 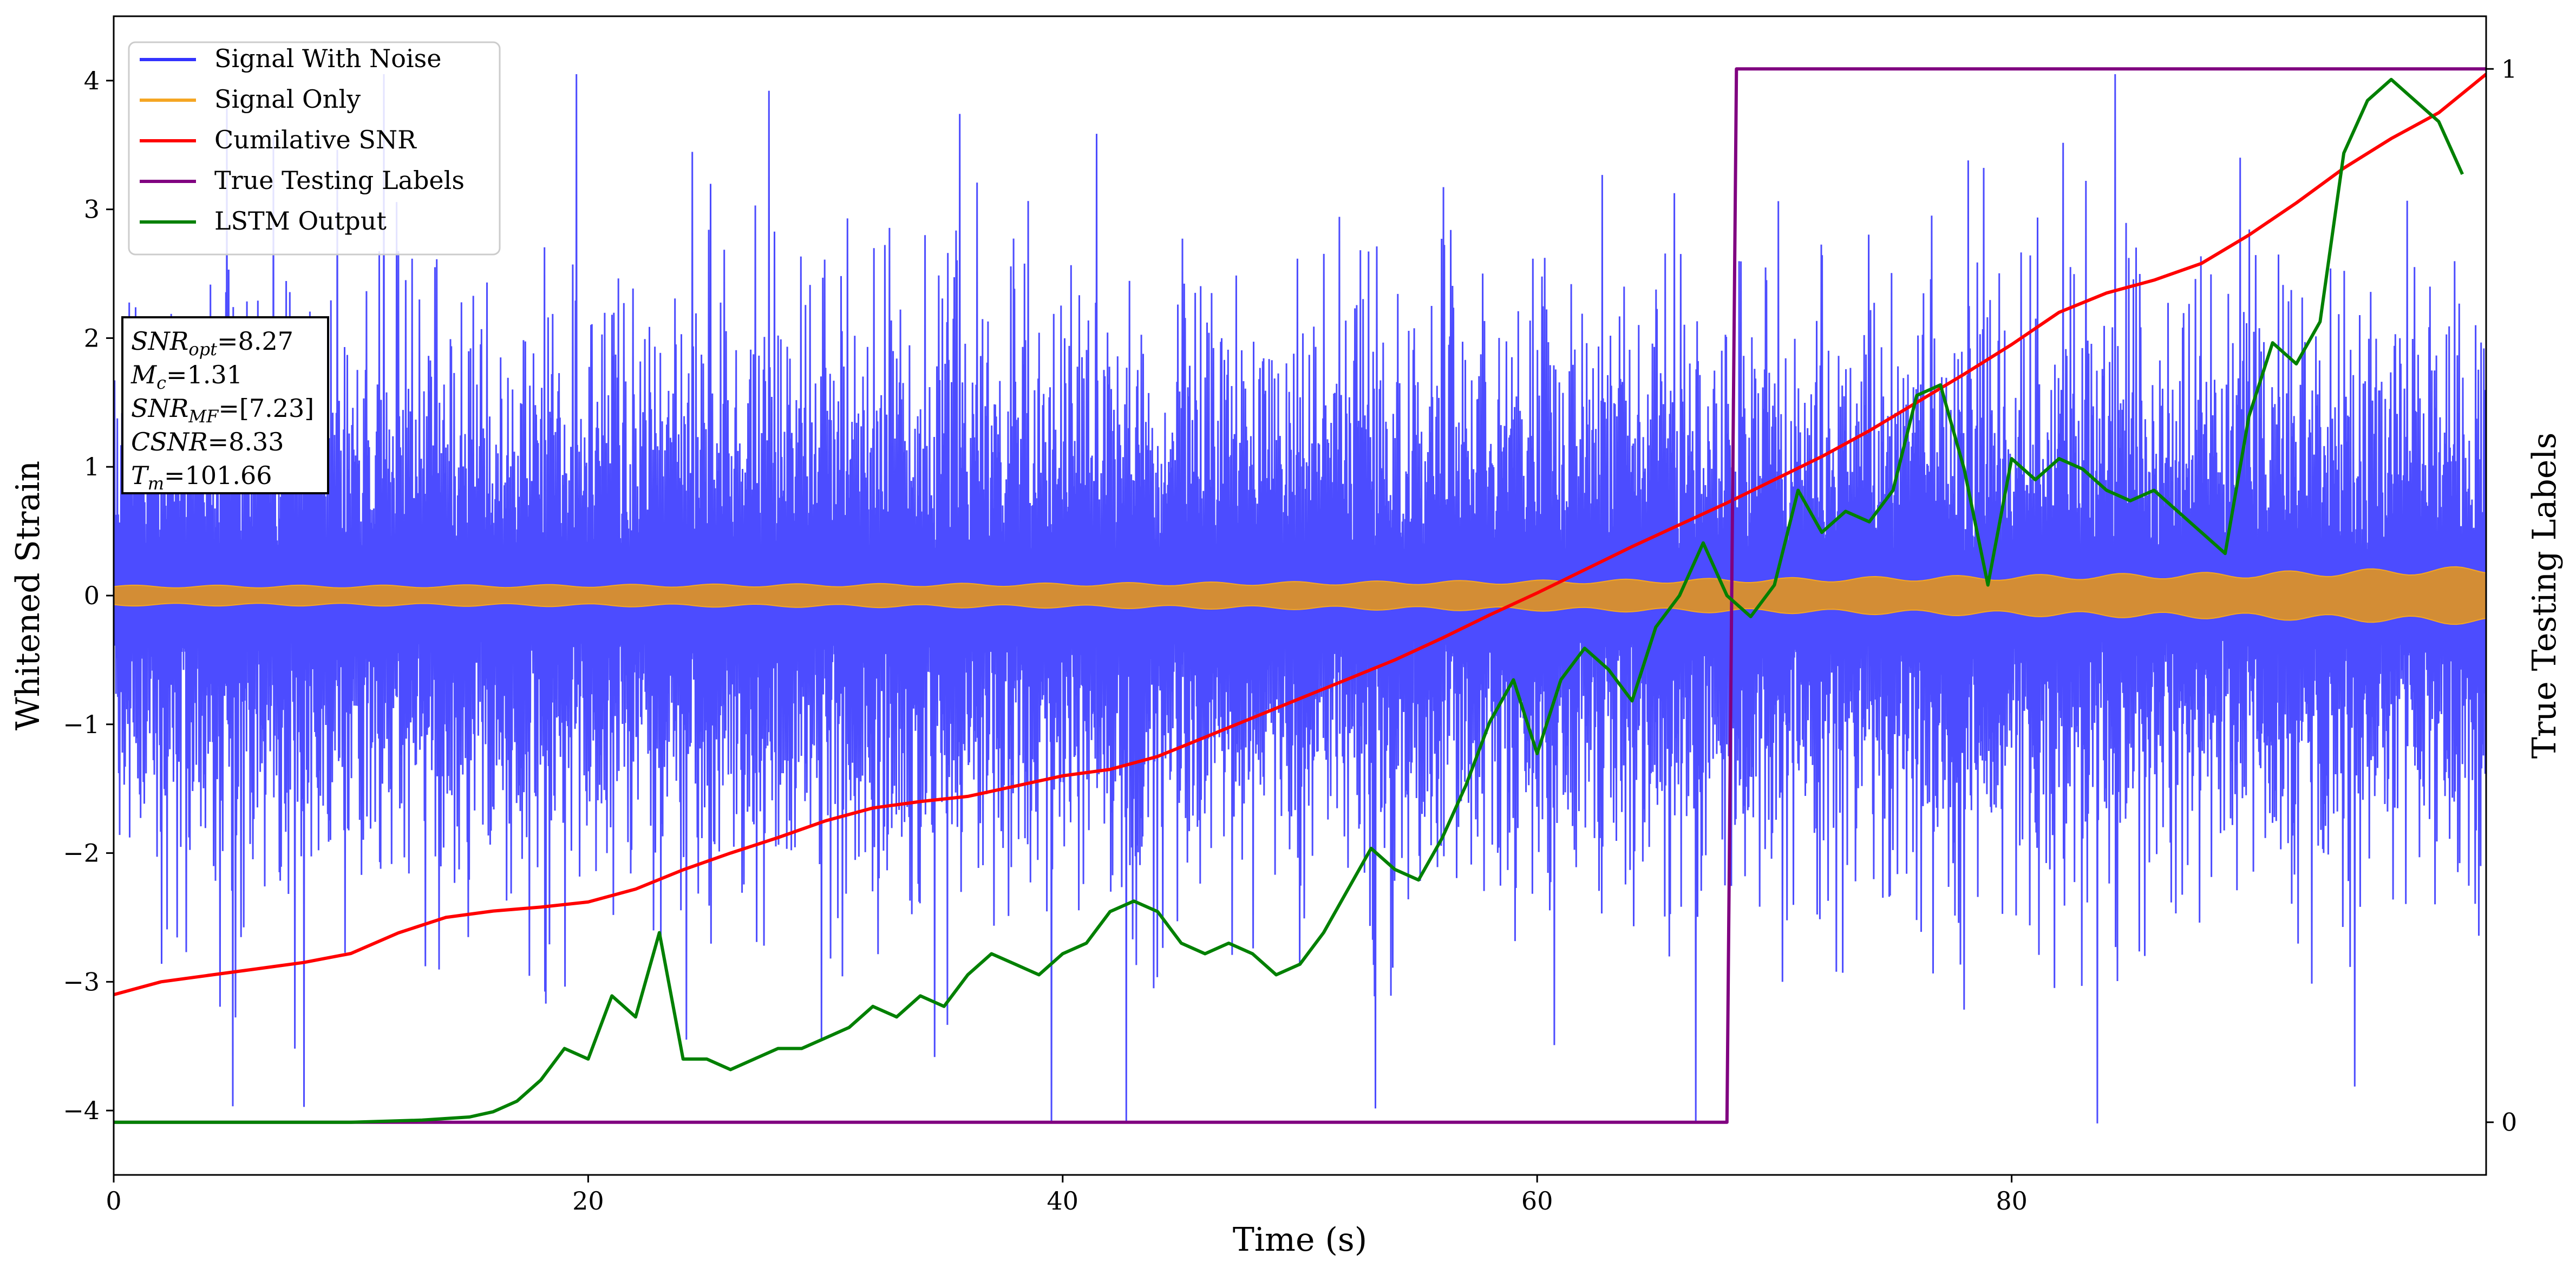 What do you see at coordinates (223, 410) in the screenshot?
I see `annotation-line: SNRMF=[7.23]` at bounding box center [223, 410].